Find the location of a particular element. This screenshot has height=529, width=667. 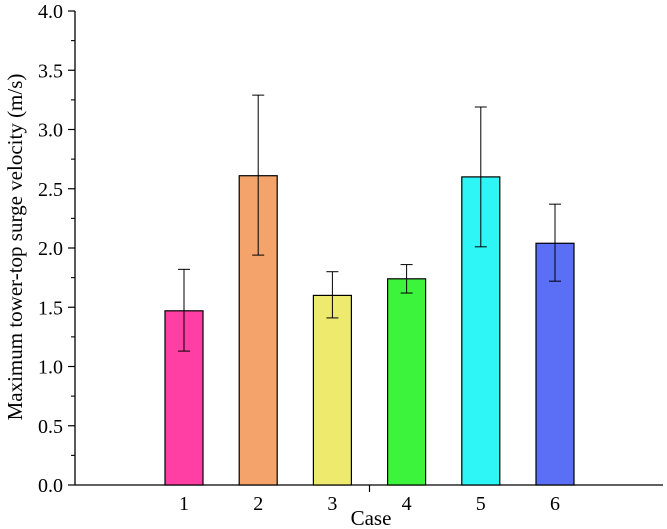

y-axis-title: Maximum tower-top surge velocity (m/s) is located at coordinates (15, 247).